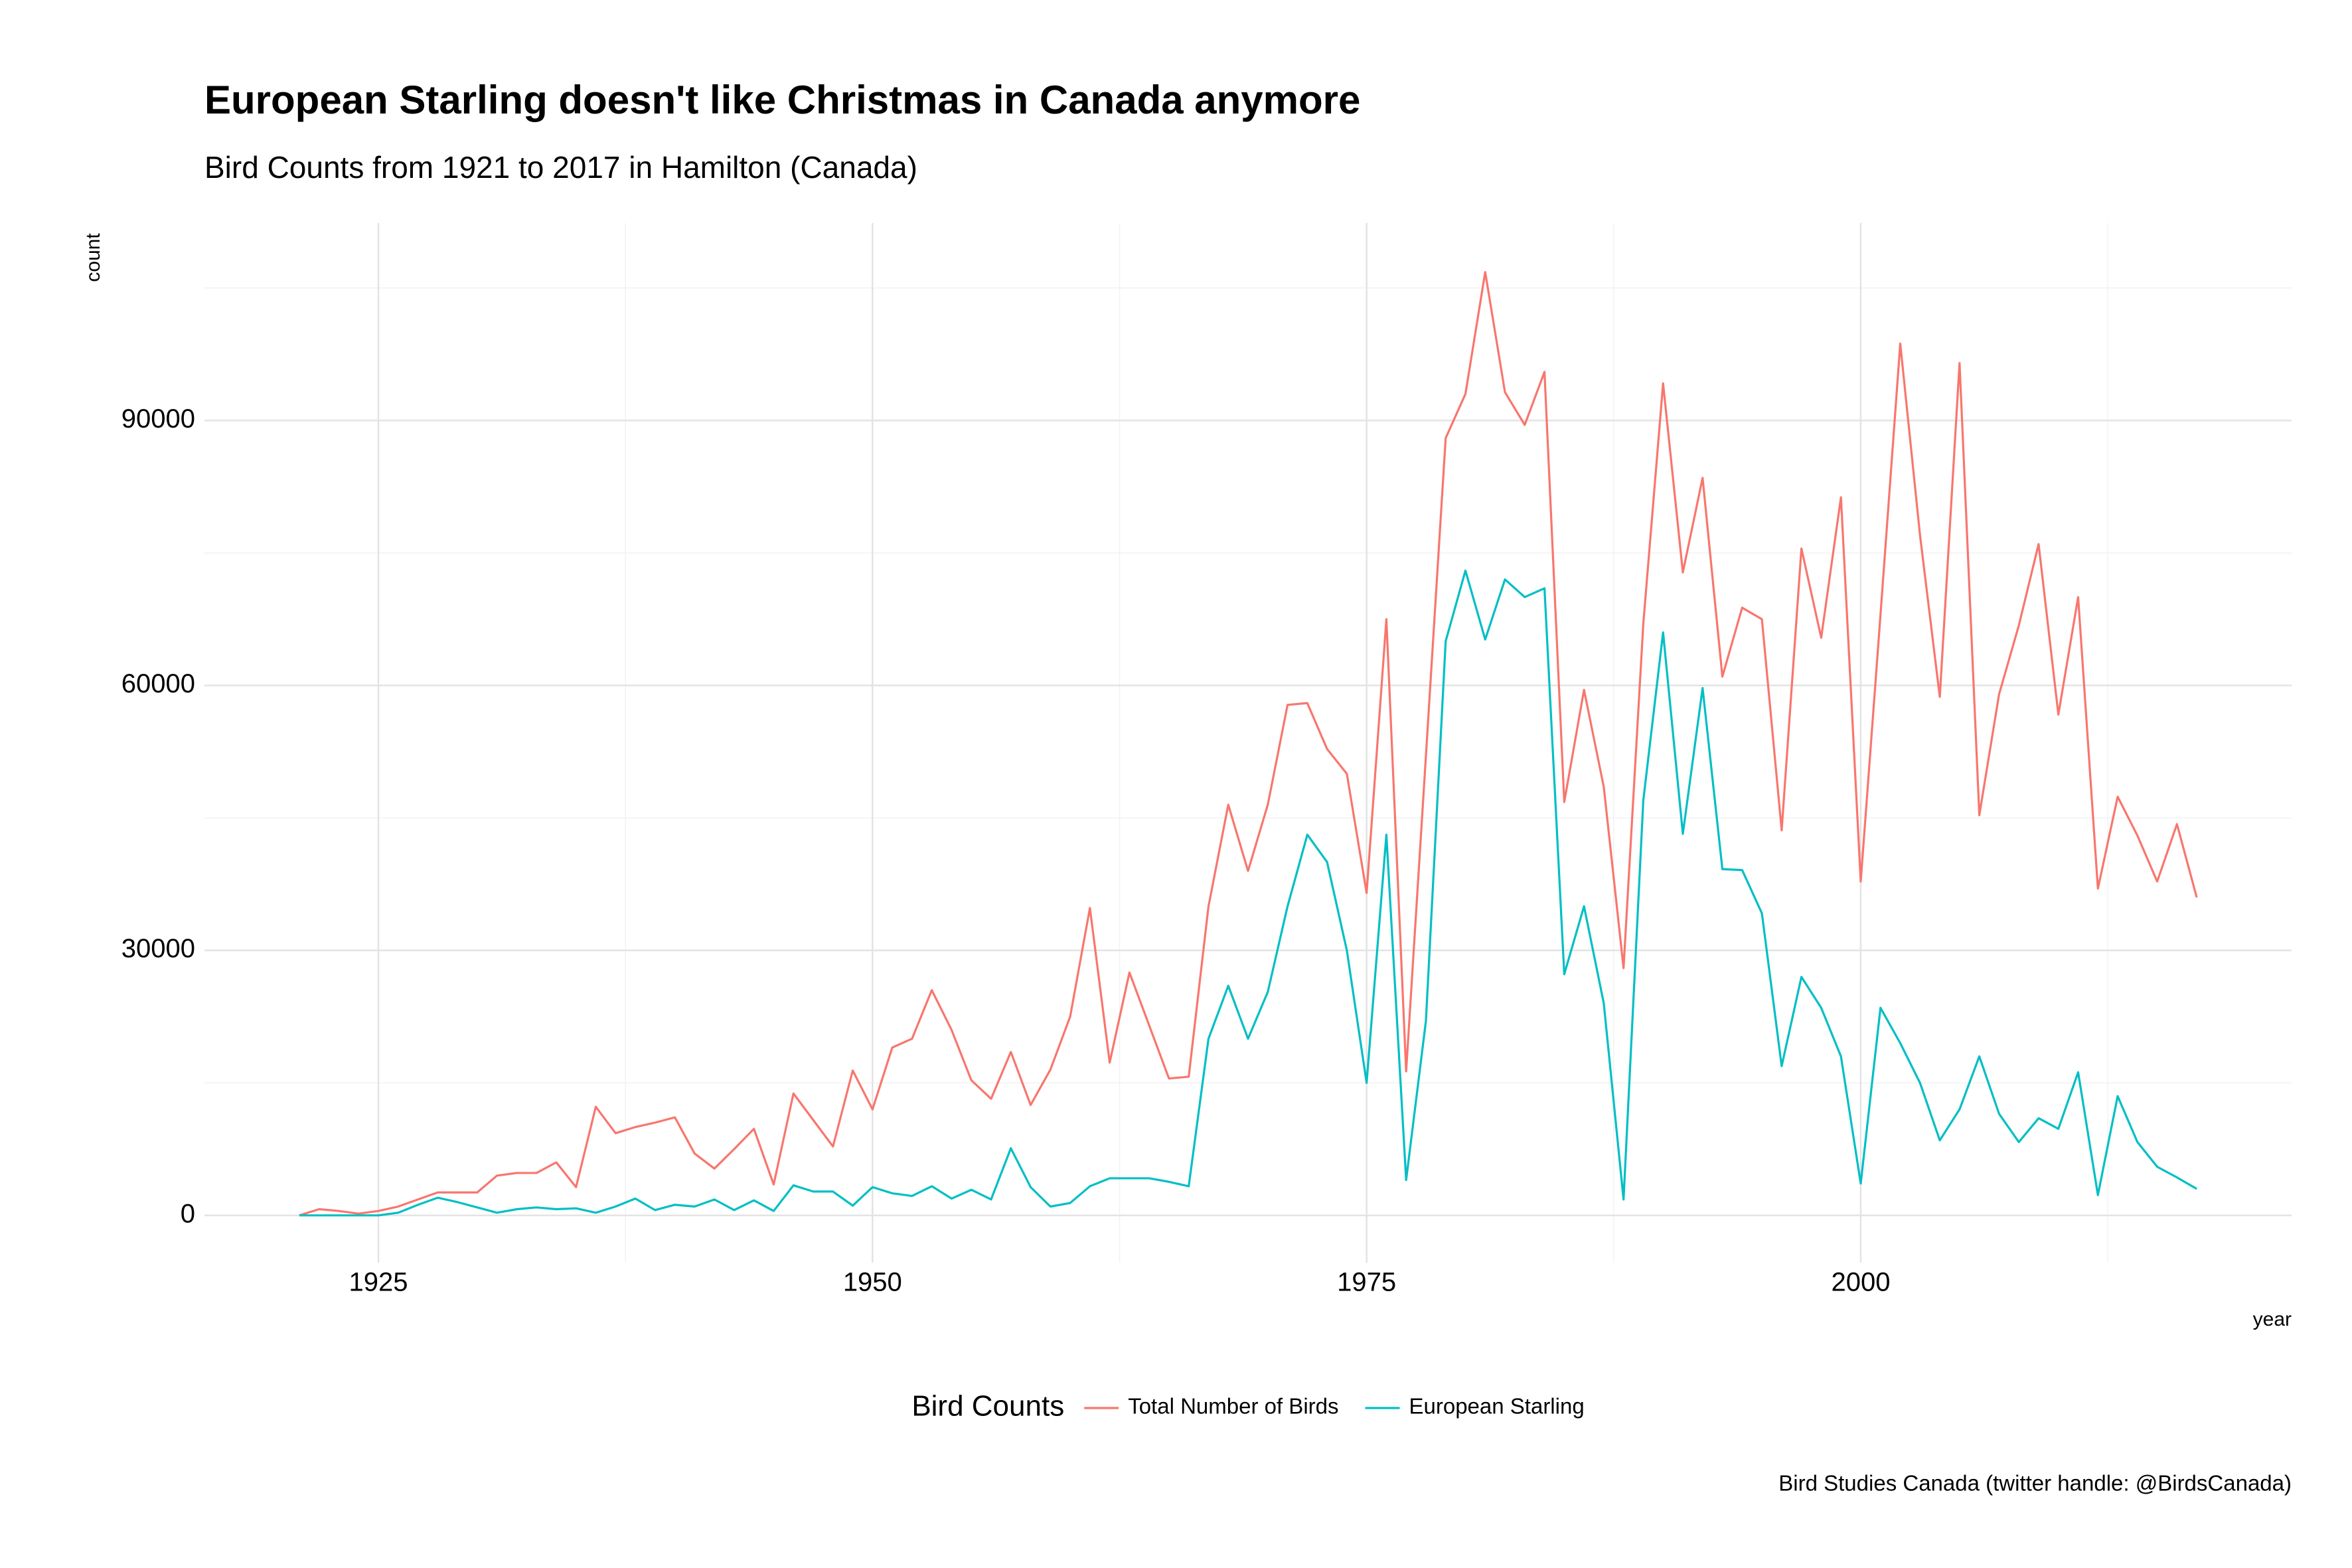 This screenshot has width=2352, height=1568. Describe the element at coordinates (1367, 1282) in the screenshot. I see `x-tick-label: 1975` at that location.